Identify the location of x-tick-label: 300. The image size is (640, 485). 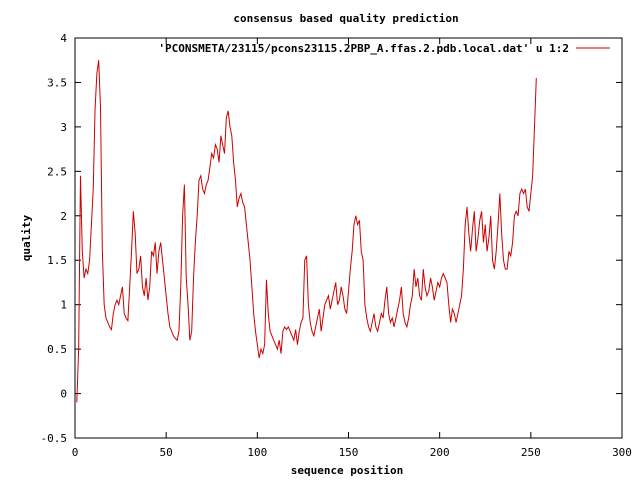
(622, 452).